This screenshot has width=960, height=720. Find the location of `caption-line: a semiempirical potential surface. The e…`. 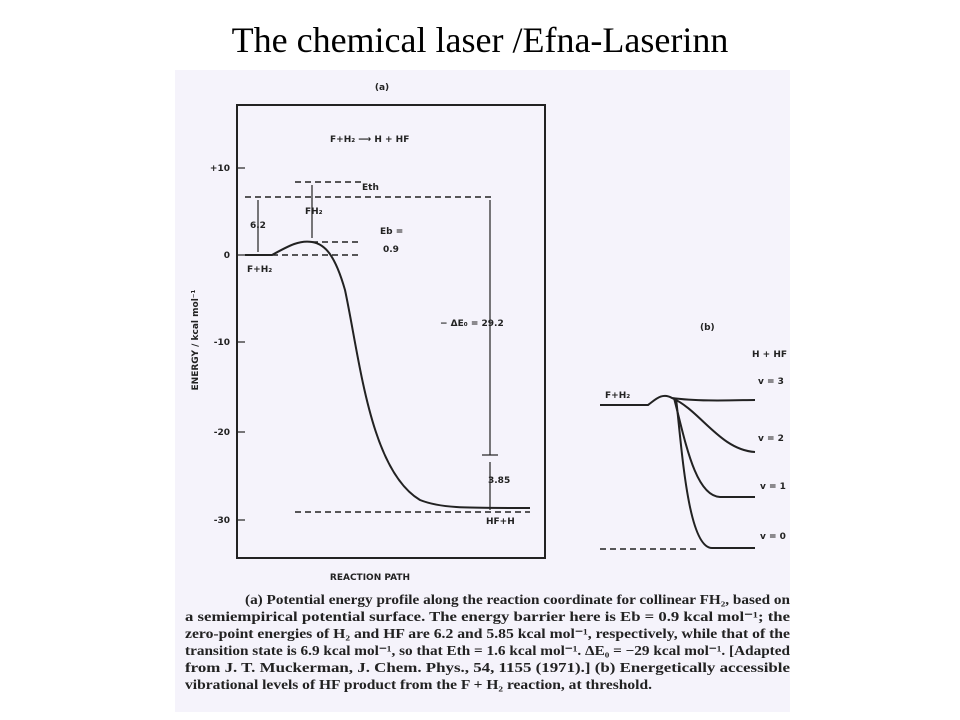

caption-line: a semiempirical potential surface. The e… is located at coordinates (487, 616).